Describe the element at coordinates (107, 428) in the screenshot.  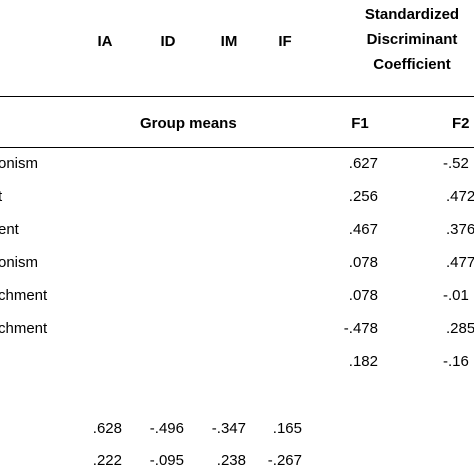
I see `mean-ia-value: .628` at that location.